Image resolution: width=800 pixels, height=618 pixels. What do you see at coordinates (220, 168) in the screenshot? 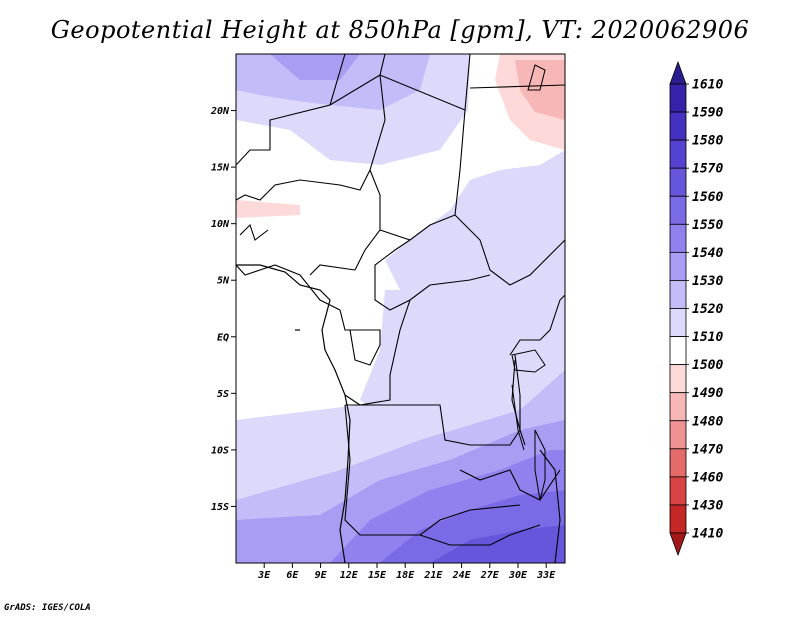
I see `lat-tick-label: 15N` at bounding box center [220, 168].